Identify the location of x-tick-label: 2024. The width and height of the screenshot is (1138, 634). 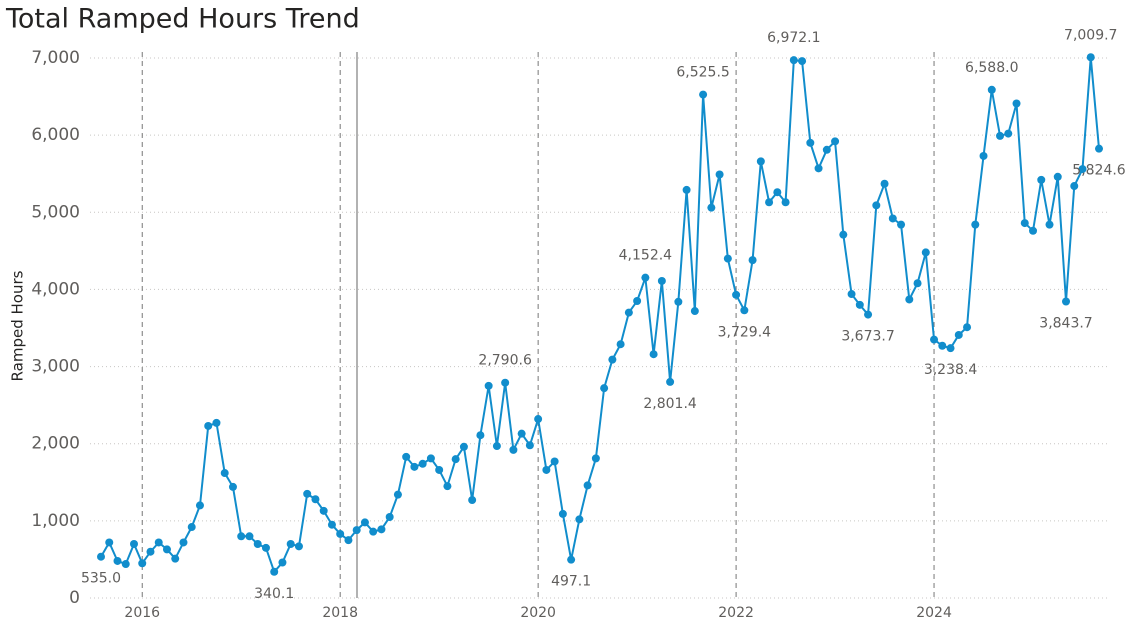
(934, 613).